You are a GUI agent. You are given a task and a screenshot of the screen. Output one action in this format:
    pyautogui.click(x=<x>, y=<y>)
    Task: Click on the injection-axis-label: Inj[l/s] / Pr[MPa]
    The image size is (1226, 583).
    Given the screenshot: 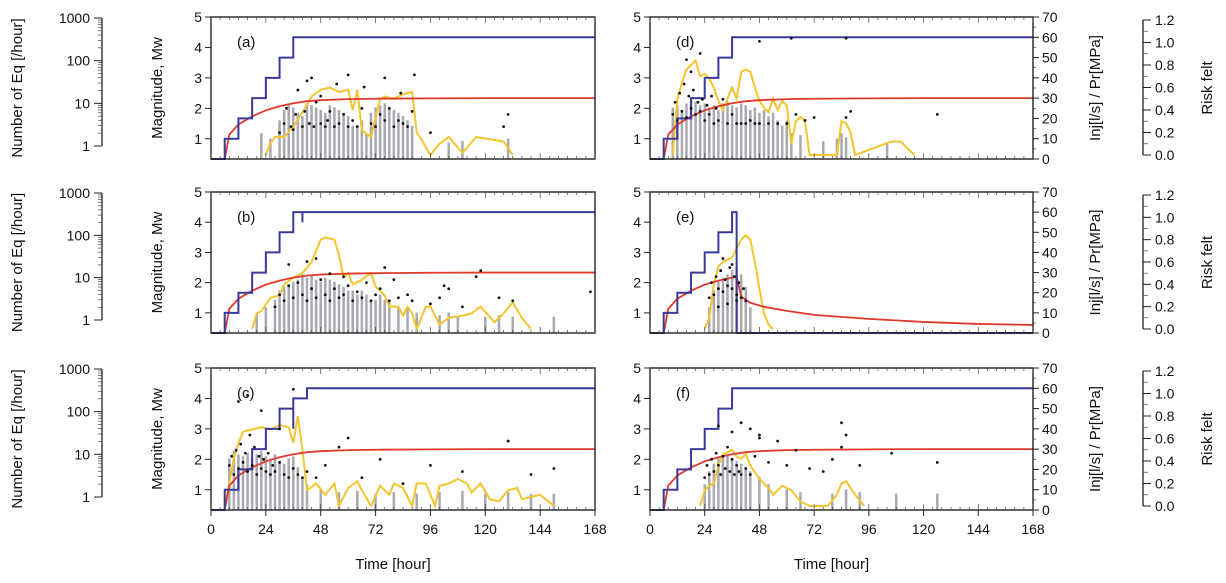 What is the action you would take?
    pyautogui.click(x=1095, y=263)
    